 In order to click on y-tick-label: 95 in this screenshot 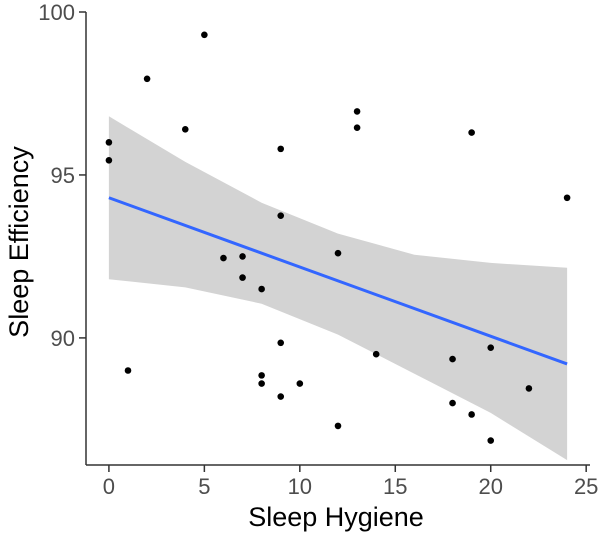, I will do `click(63, 175)`.